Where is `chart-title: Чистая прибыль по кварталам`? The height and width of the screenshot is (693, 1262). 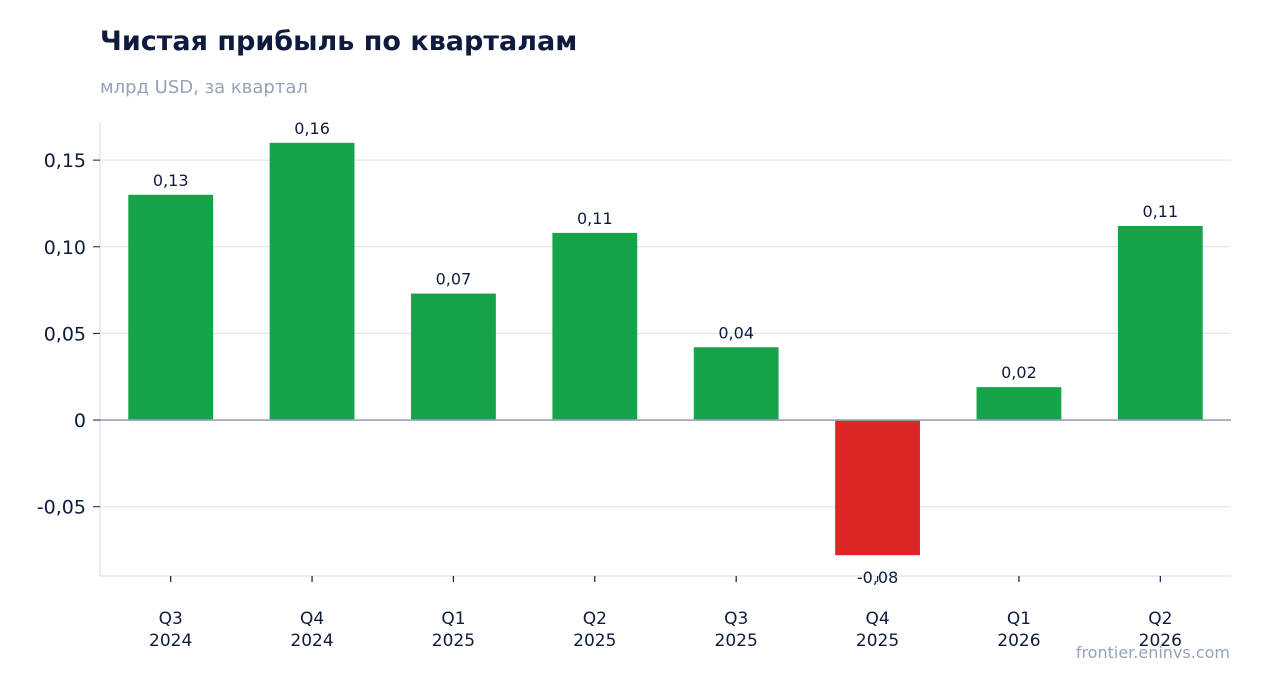
chart-title: Чистая прибыль по кварталам is located at coordinates (339, 41).